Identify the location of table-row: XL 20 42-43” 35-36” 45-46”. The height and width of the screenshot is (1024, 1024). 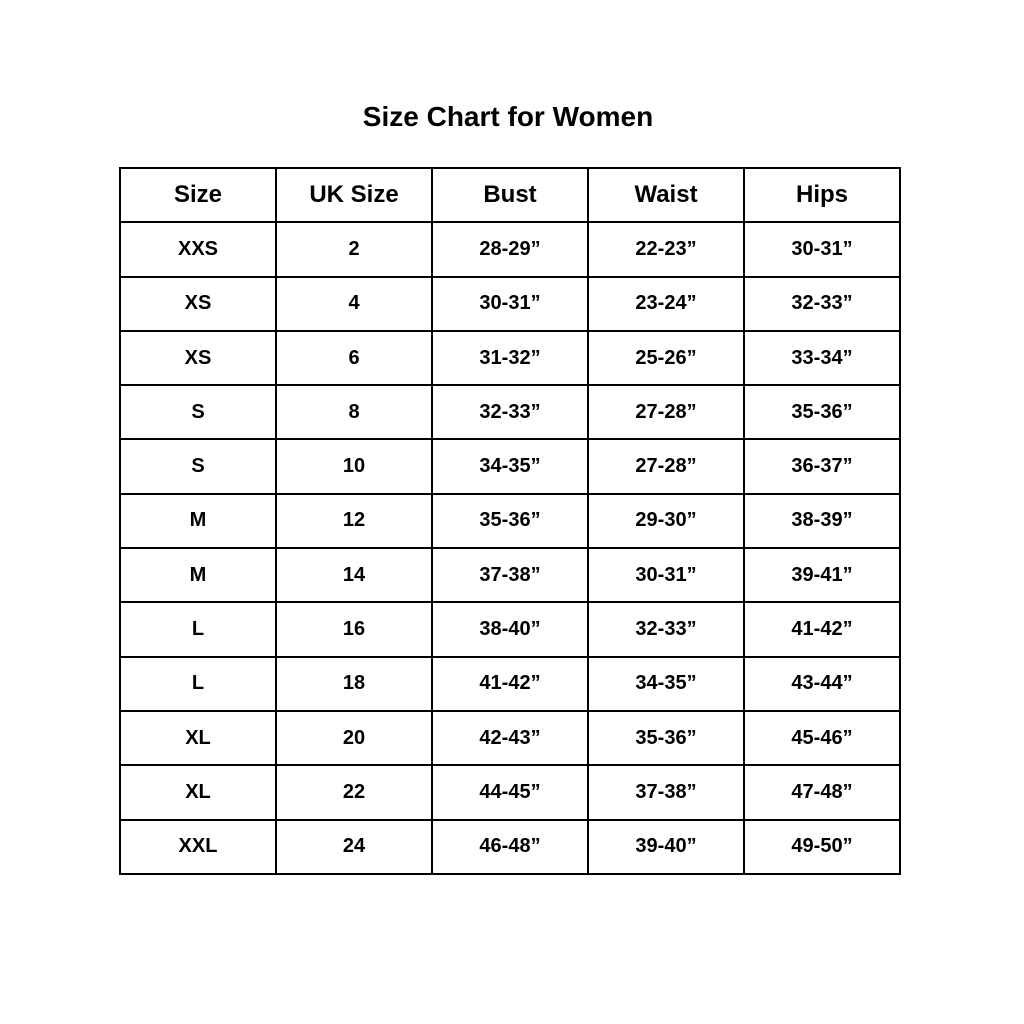
(510, 738).